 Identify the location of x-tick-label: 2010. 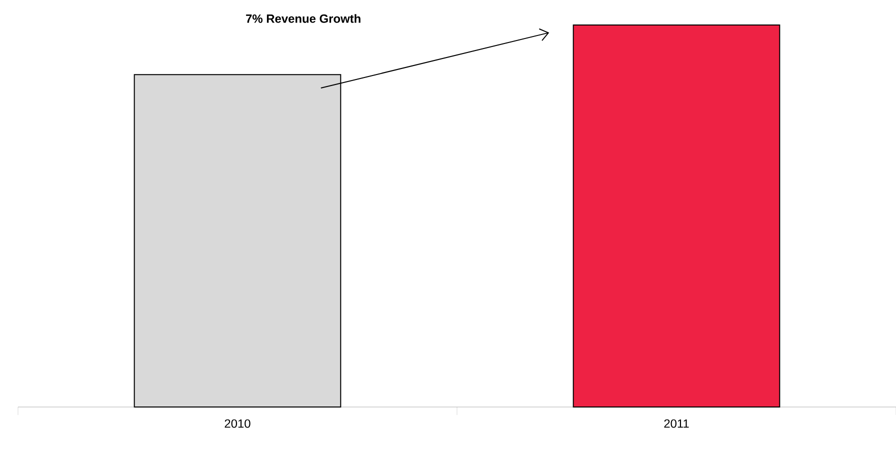
(237, 423).